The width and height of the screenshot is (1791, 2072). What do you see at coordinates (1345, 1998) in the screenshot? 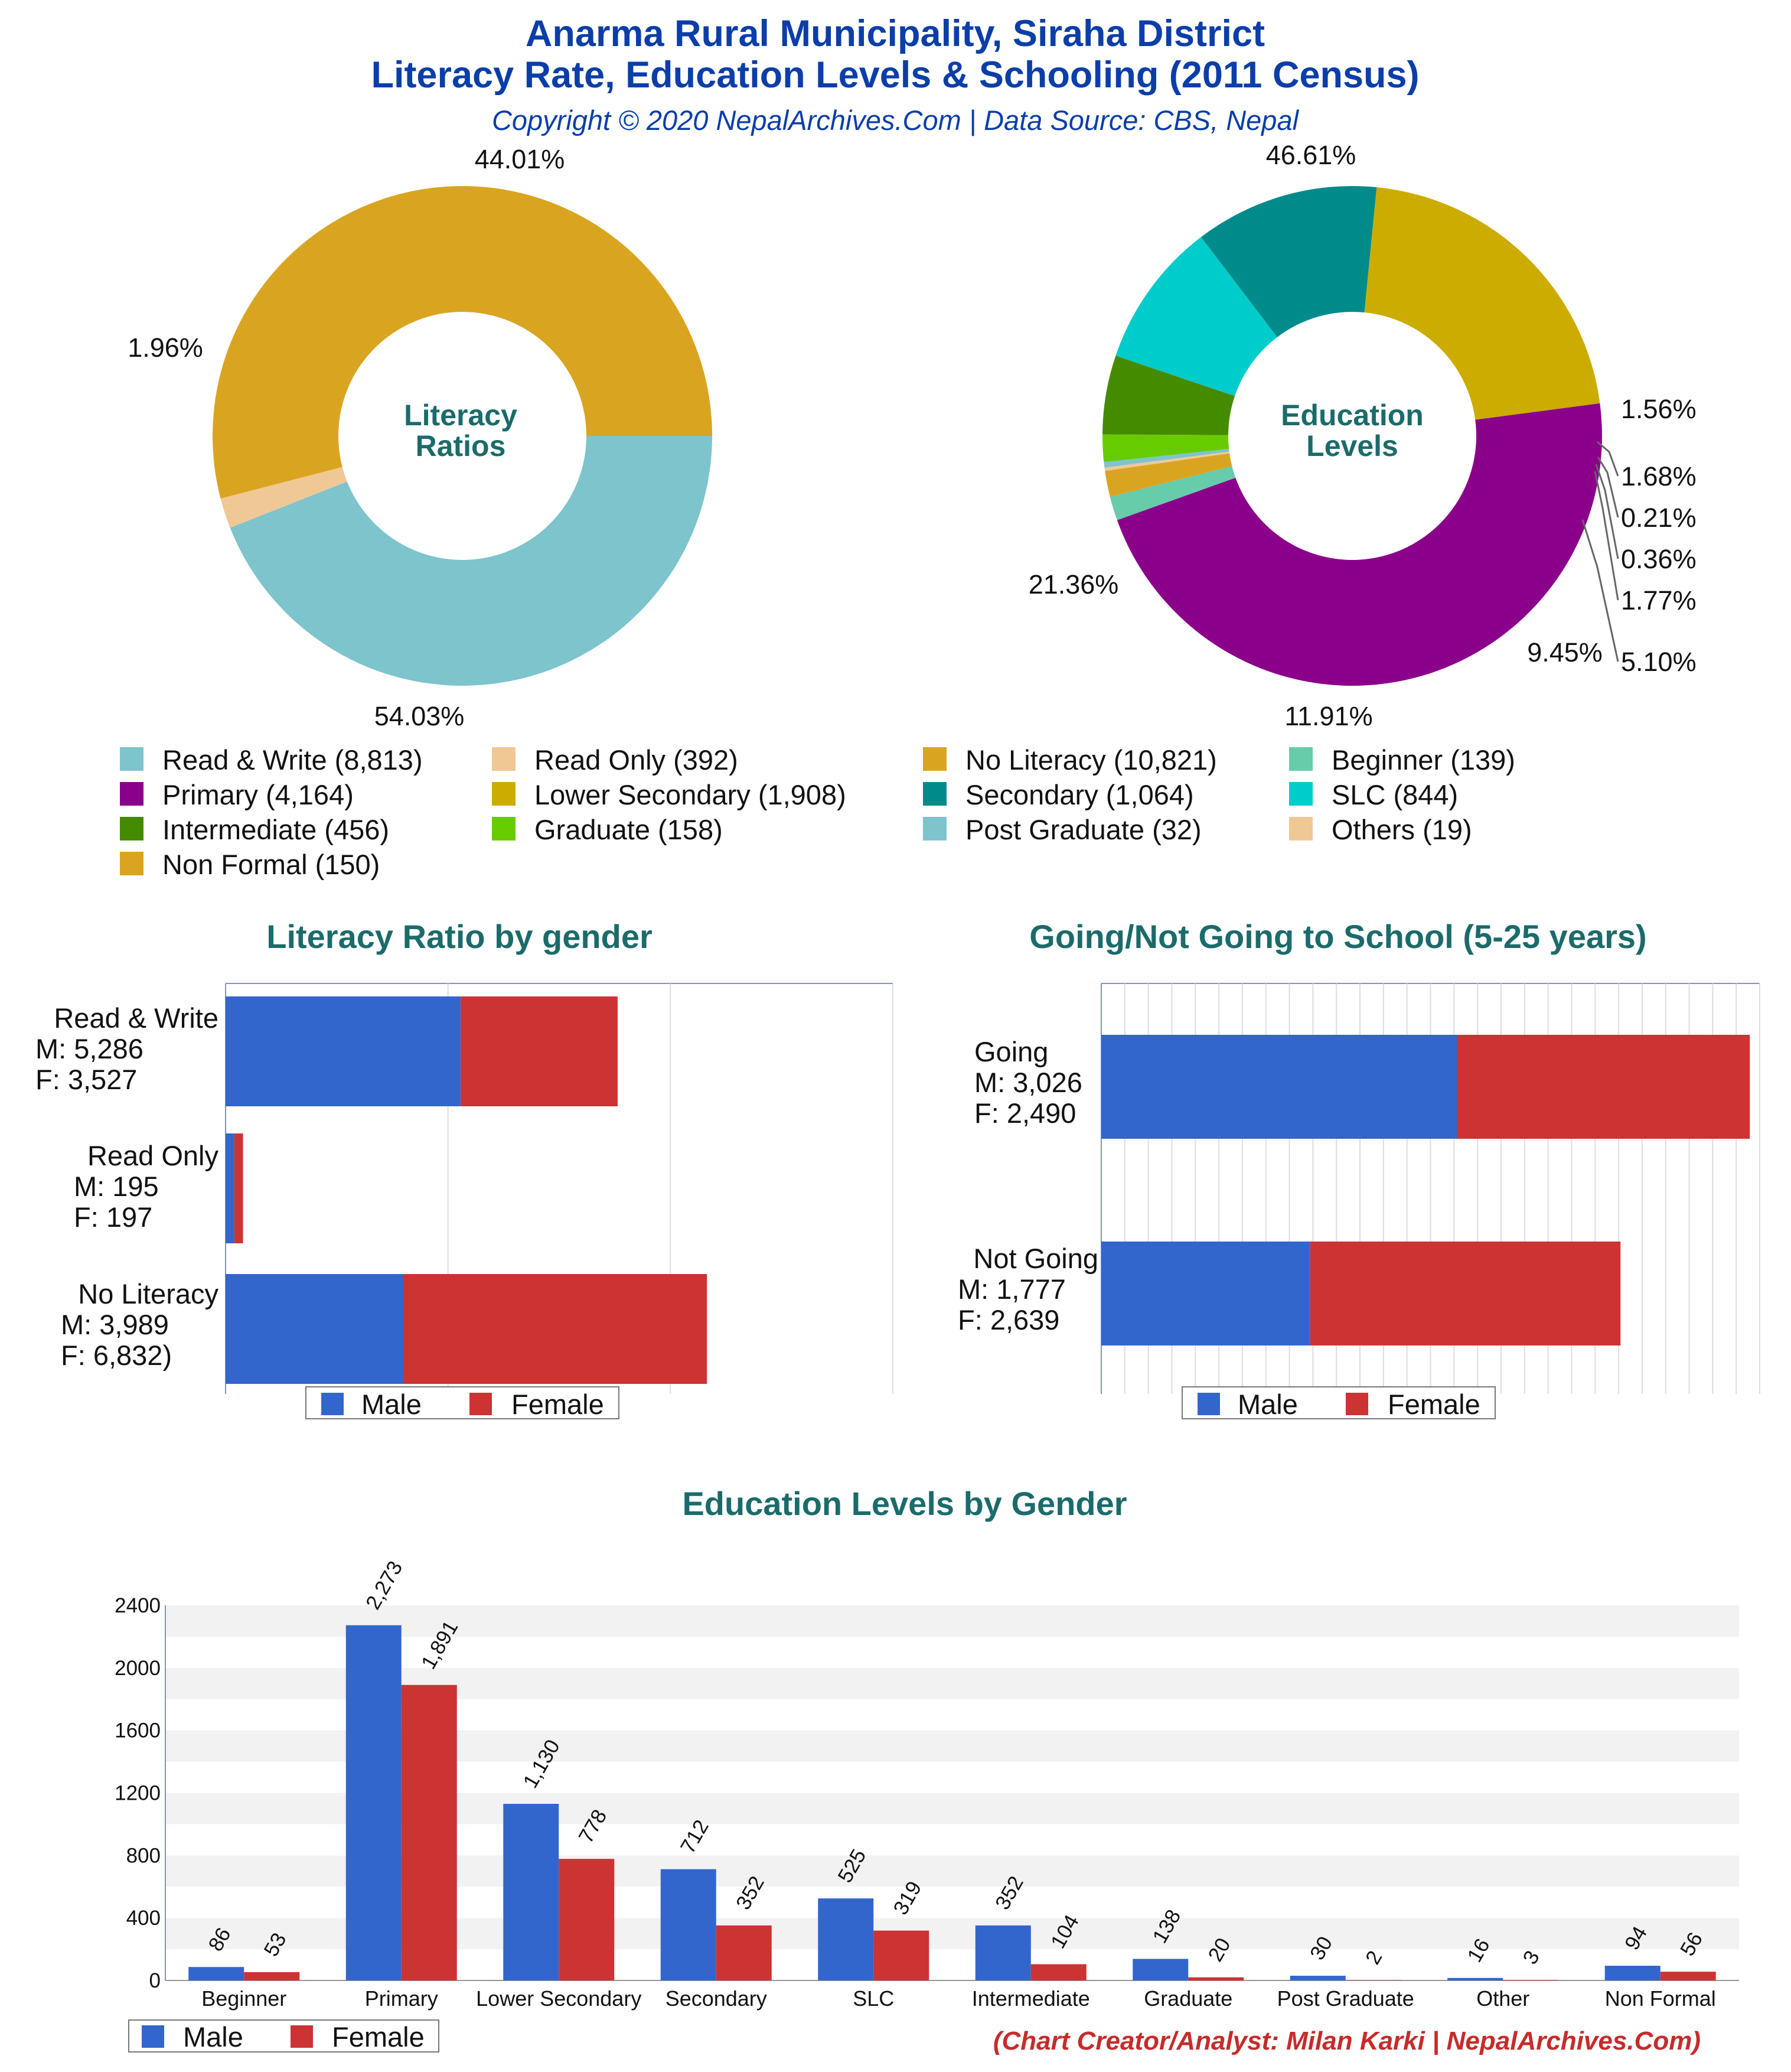
I see `x-category-label: Post Graduate` at bounding box center [1345, 1998].